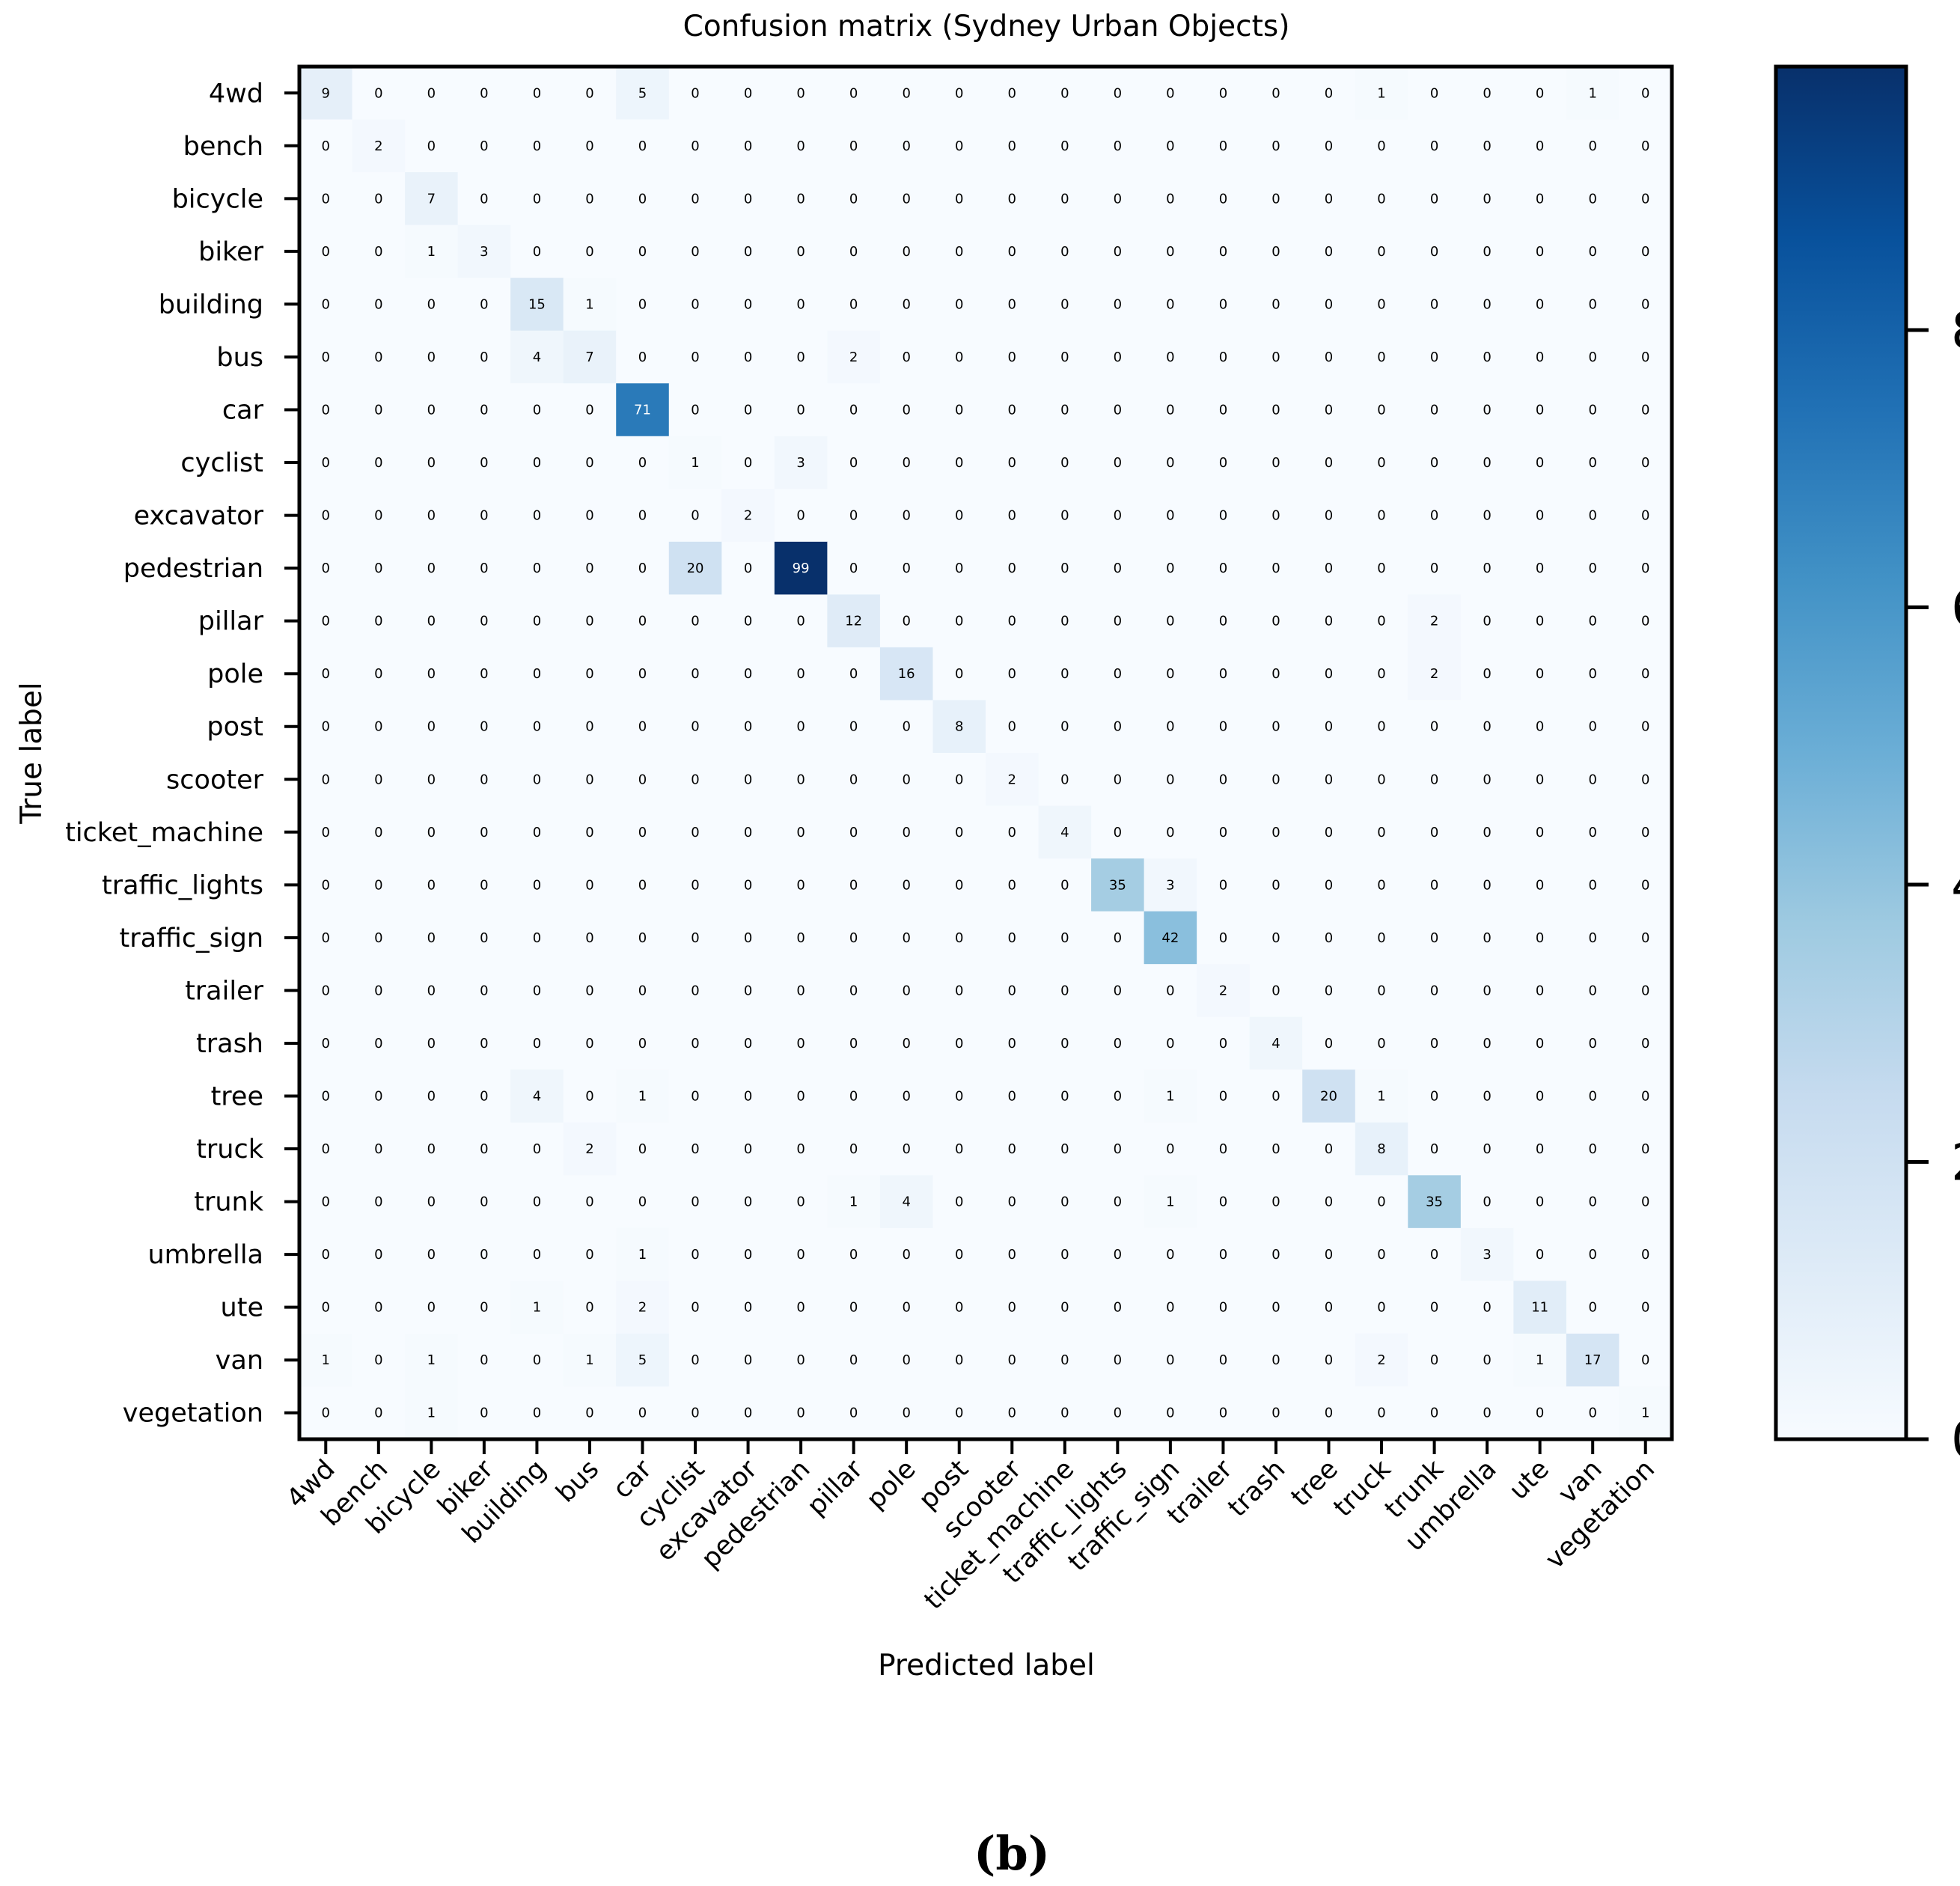 The image size is (1960, 1886). I want to click on y-tick-label: van, so click(239, 1361).